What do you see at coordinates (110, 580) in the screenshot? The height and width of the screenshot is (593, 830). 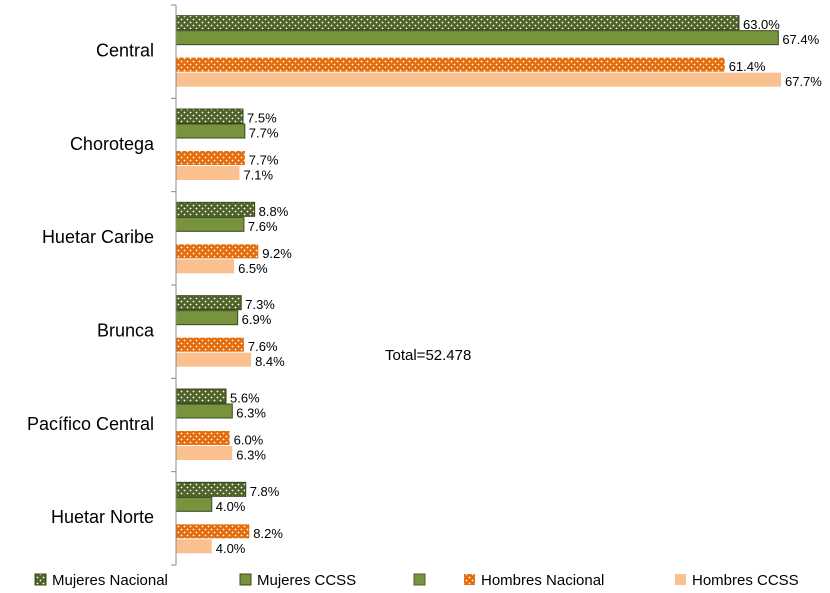 I see `legend-label: Mujeres Nacional` at bounding box center [110, 580].